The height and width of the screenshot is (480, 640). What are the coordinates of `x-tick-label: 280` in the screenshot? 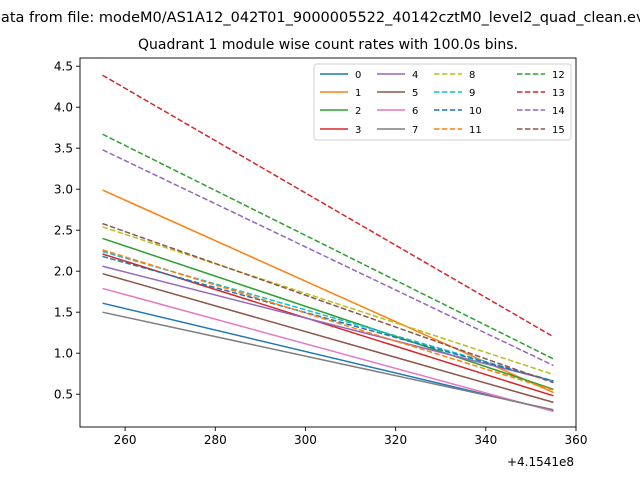 It's located at (215, 440).